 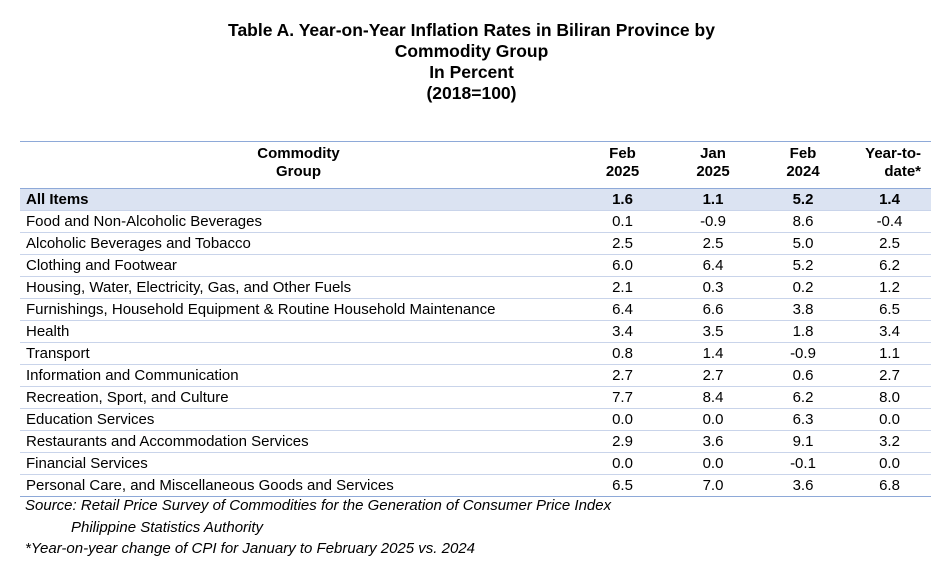 What do you see at coordinates (803, 419) in the screenshot?
I see `cell-feb-2024: 6.3` at bounding box center [803, 419].